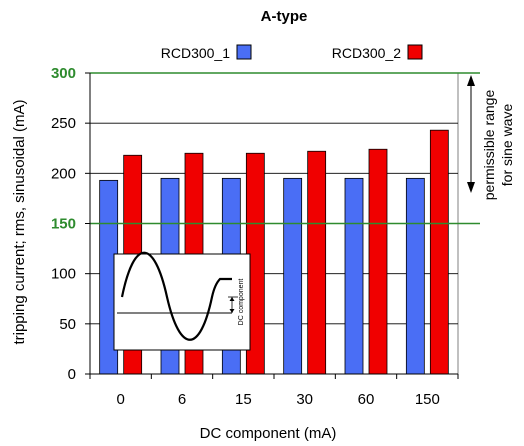 This screenshot has height=446, width=524. What do you see at coordinates (176, 296) in the screenshot?
I see `inset-sine-wave` at bounding box center [176, 296].